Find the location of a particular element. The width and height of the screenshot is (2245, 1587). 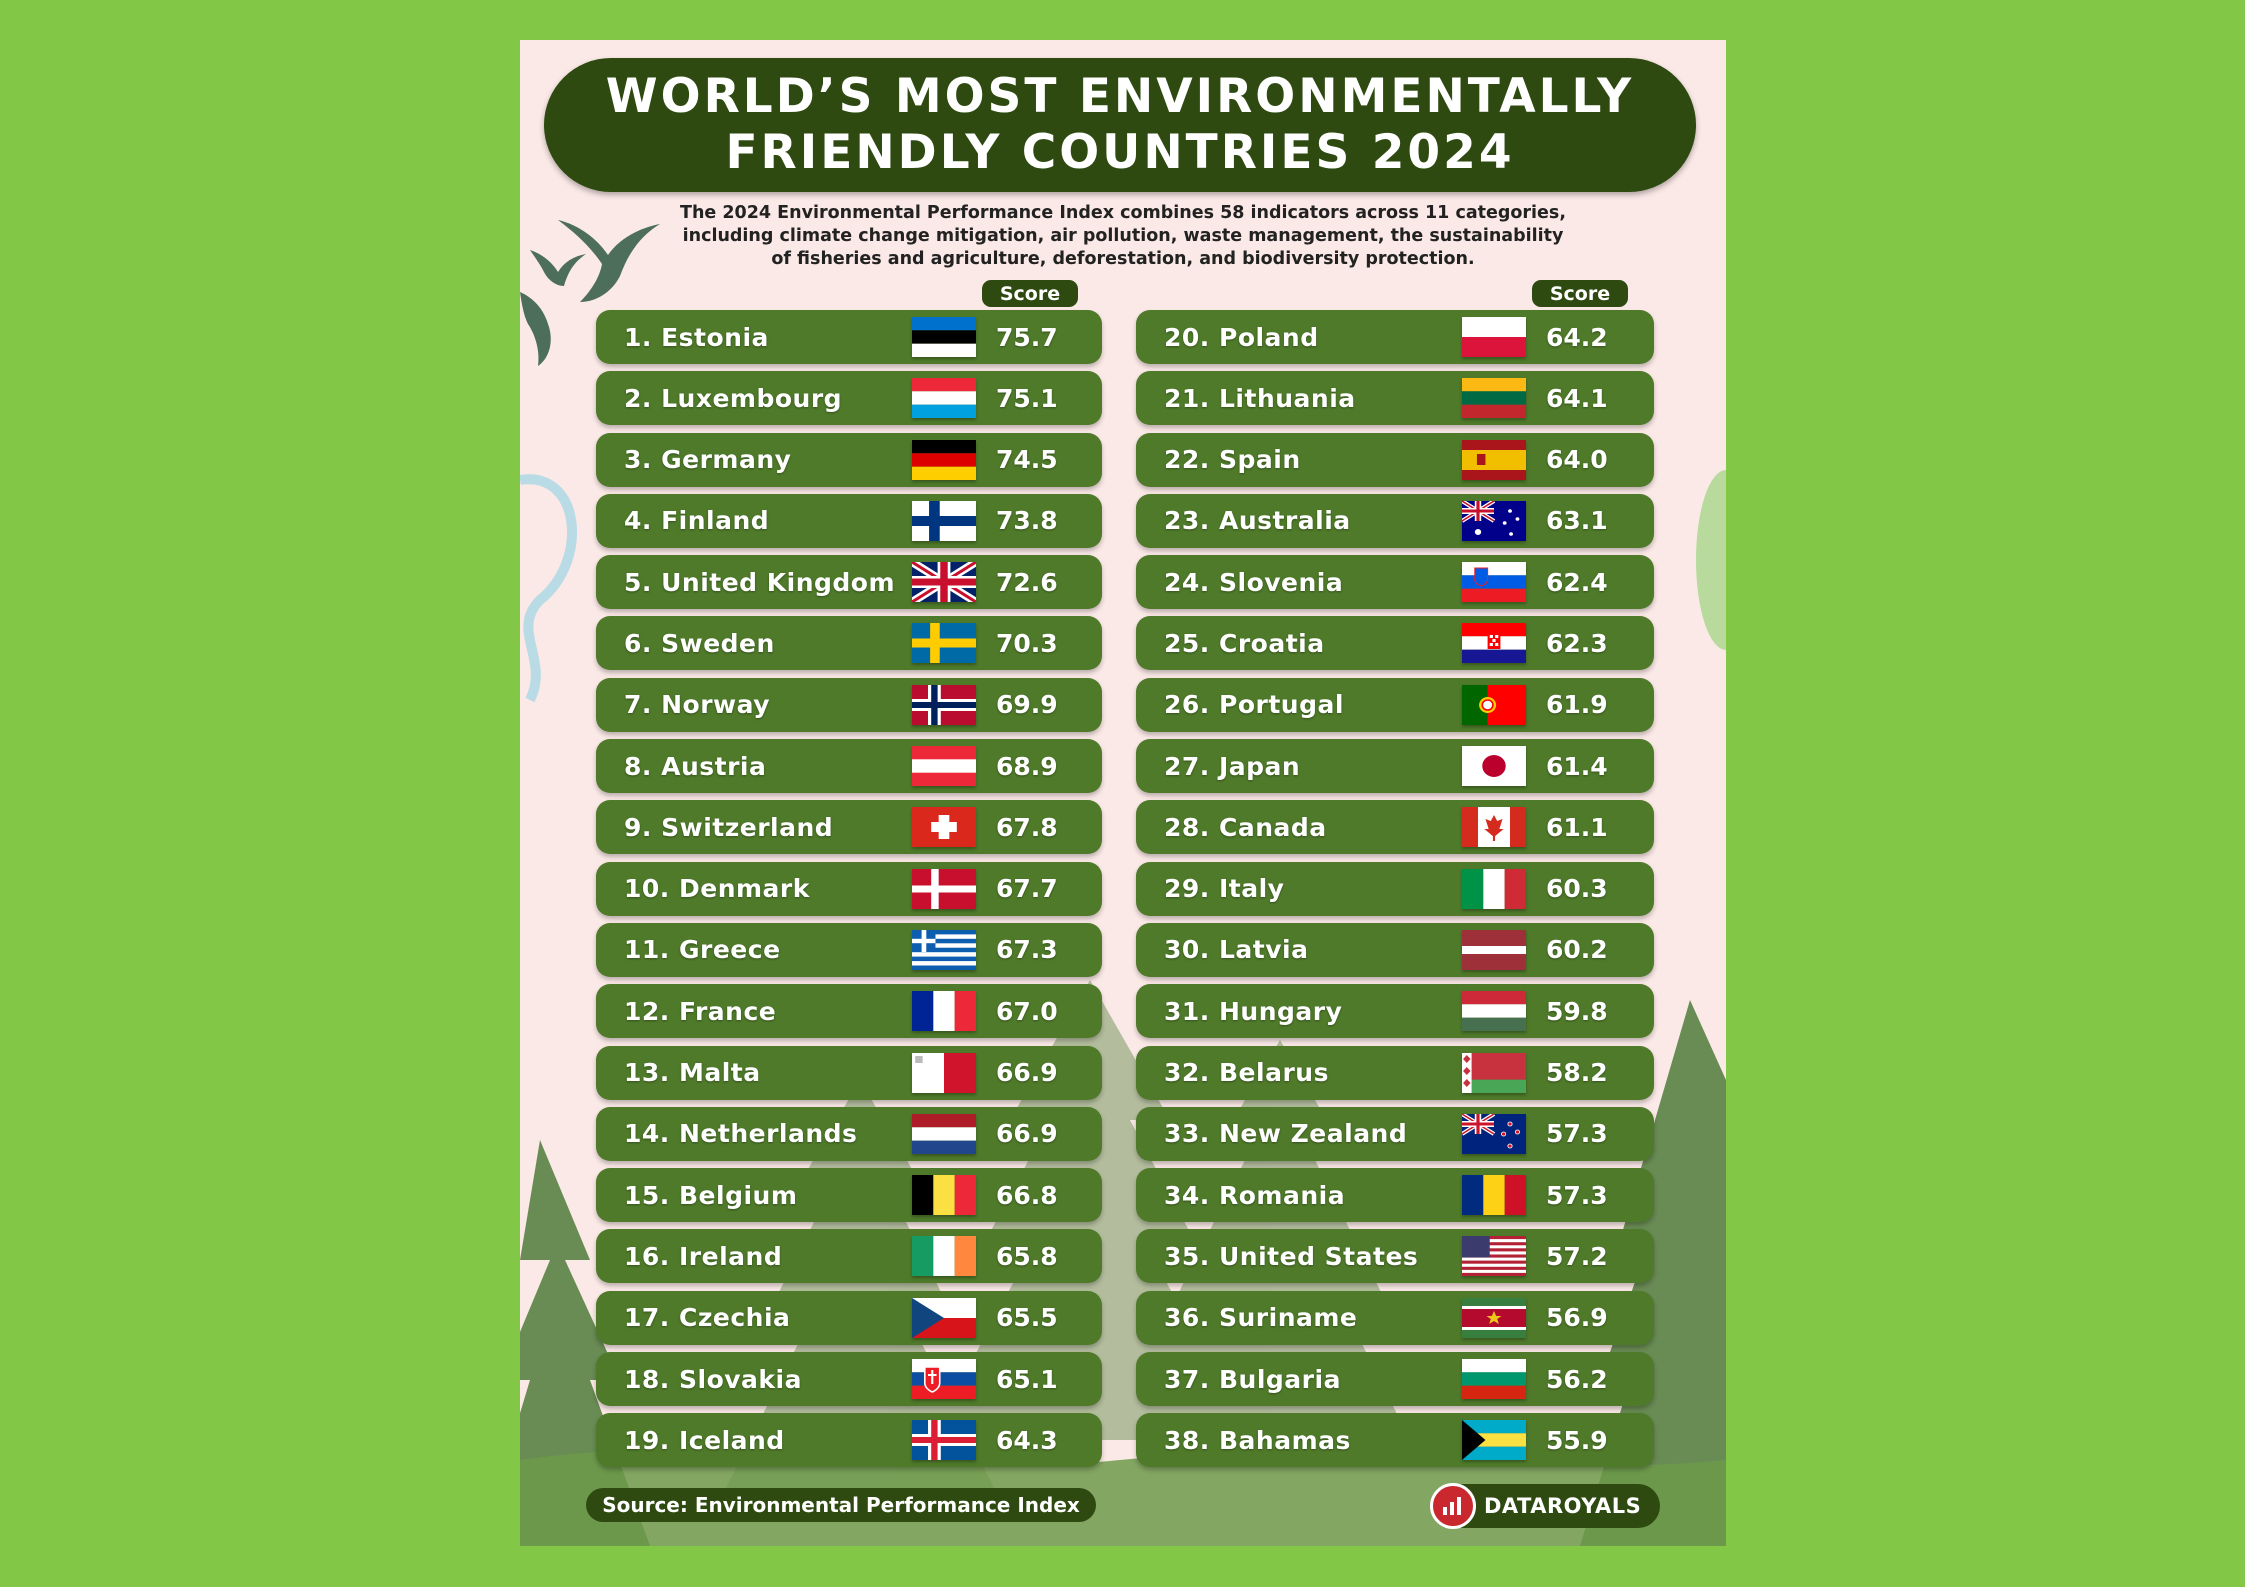

country-label: 32. Belarus is located at coordinates (1246, 1073).